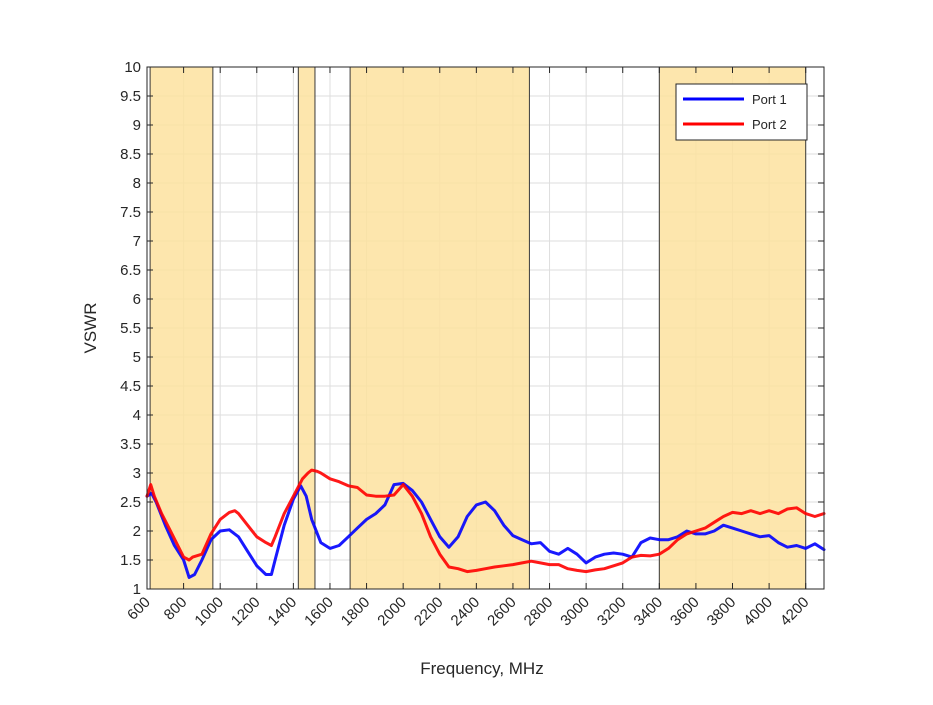 This screenshot has width=933, height=705. What do you see at coordinates (130, 270) in the screenshot?
I see `y-tick-label: 6.5` at bounding box center [130, 270].